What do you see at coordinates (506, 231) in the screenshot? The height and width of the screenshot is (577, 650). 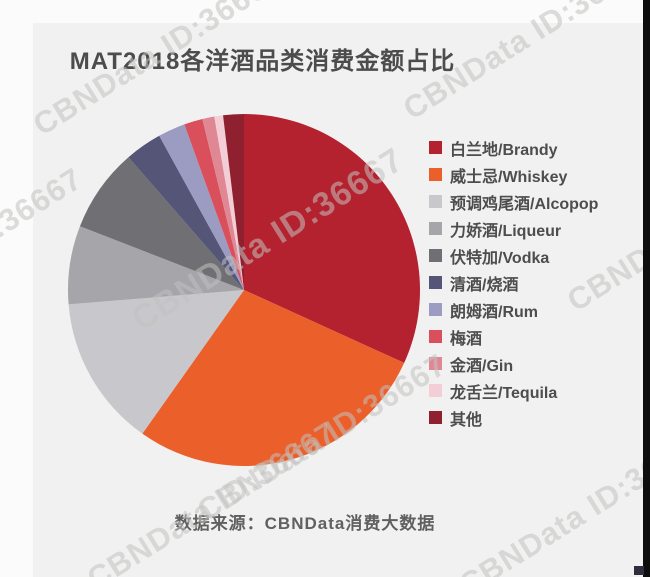 I see `legend-label: 力娇酒/Liqueur` at bounding box center [506, 231].